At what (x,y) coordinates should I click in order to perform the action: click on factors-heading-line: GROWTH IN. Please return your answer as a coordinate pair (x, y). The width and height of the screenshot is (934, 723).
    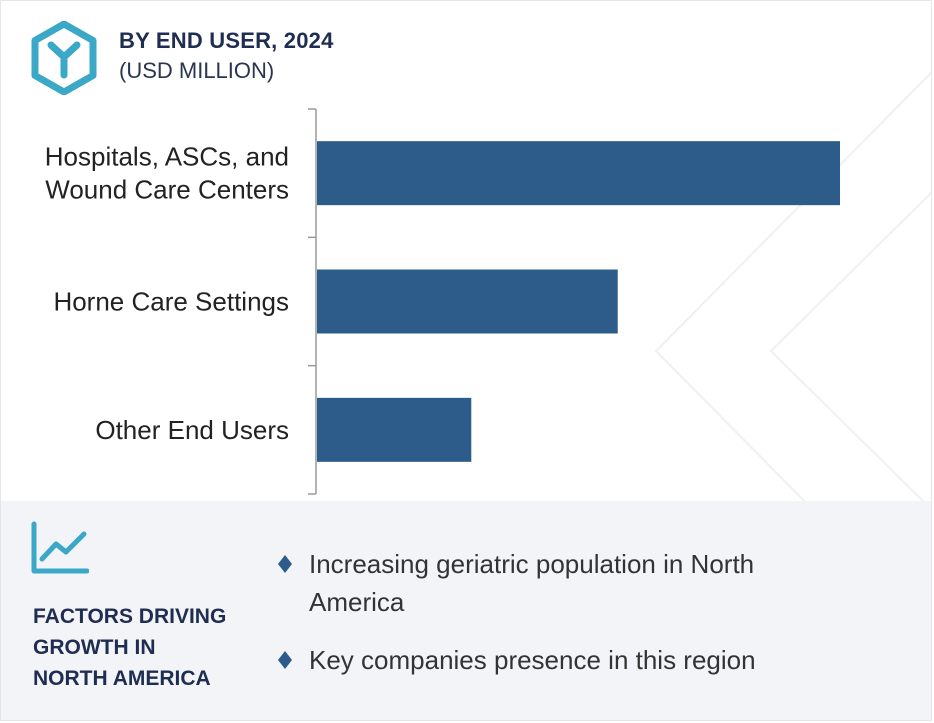
    Looking at the image, I should click on (94, 647).